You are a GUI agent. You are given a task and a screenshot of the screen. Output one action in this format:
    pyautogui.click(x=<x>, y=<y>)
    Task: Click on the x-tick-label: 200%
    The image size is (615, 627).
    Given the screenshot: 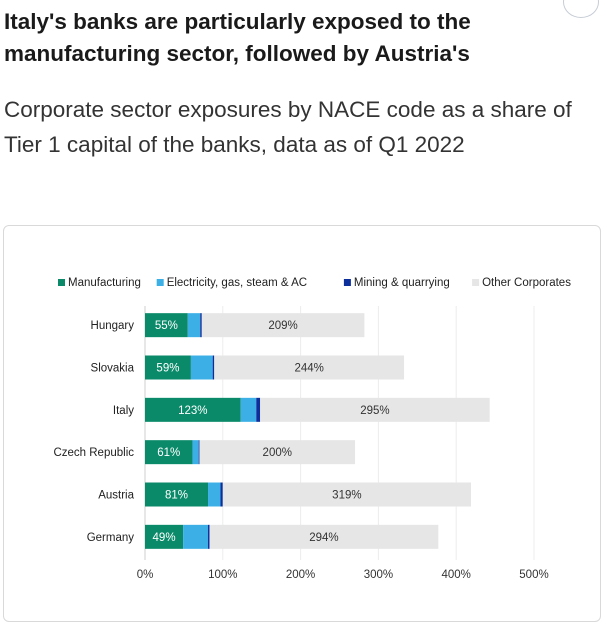 What is the action you would take?
    pyautogui.click(x=300, y=575)
    